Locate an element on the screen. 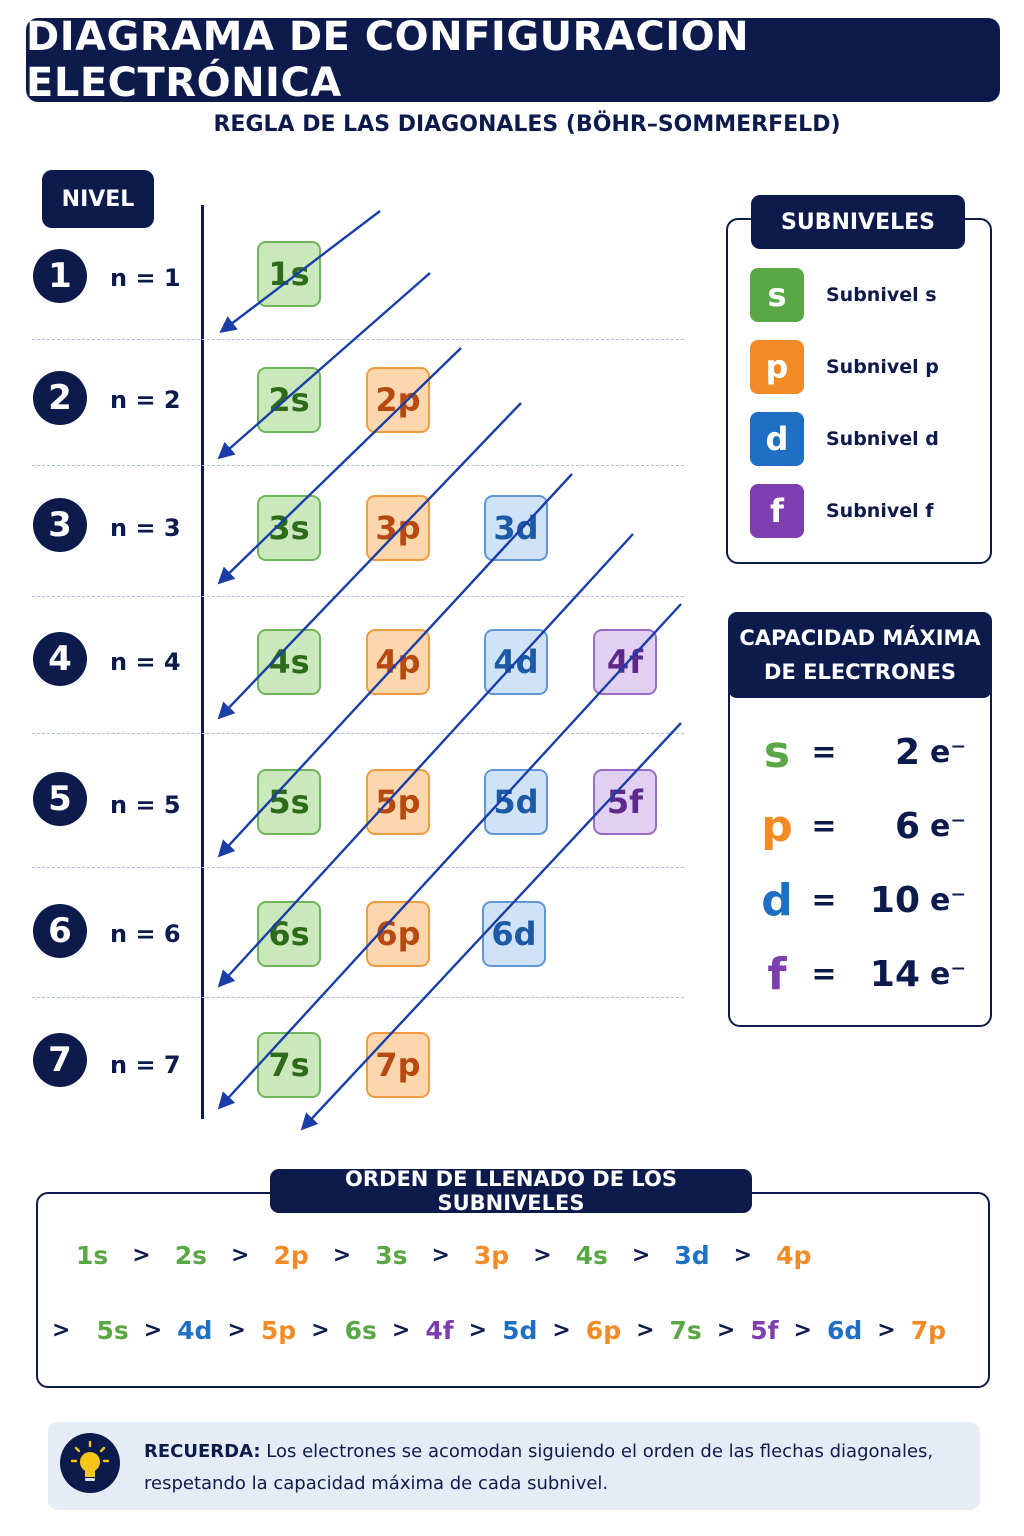 The height and width of the screenshot is (1536, 1024). level-number-4: 4 is located at coordinates (60, 659).